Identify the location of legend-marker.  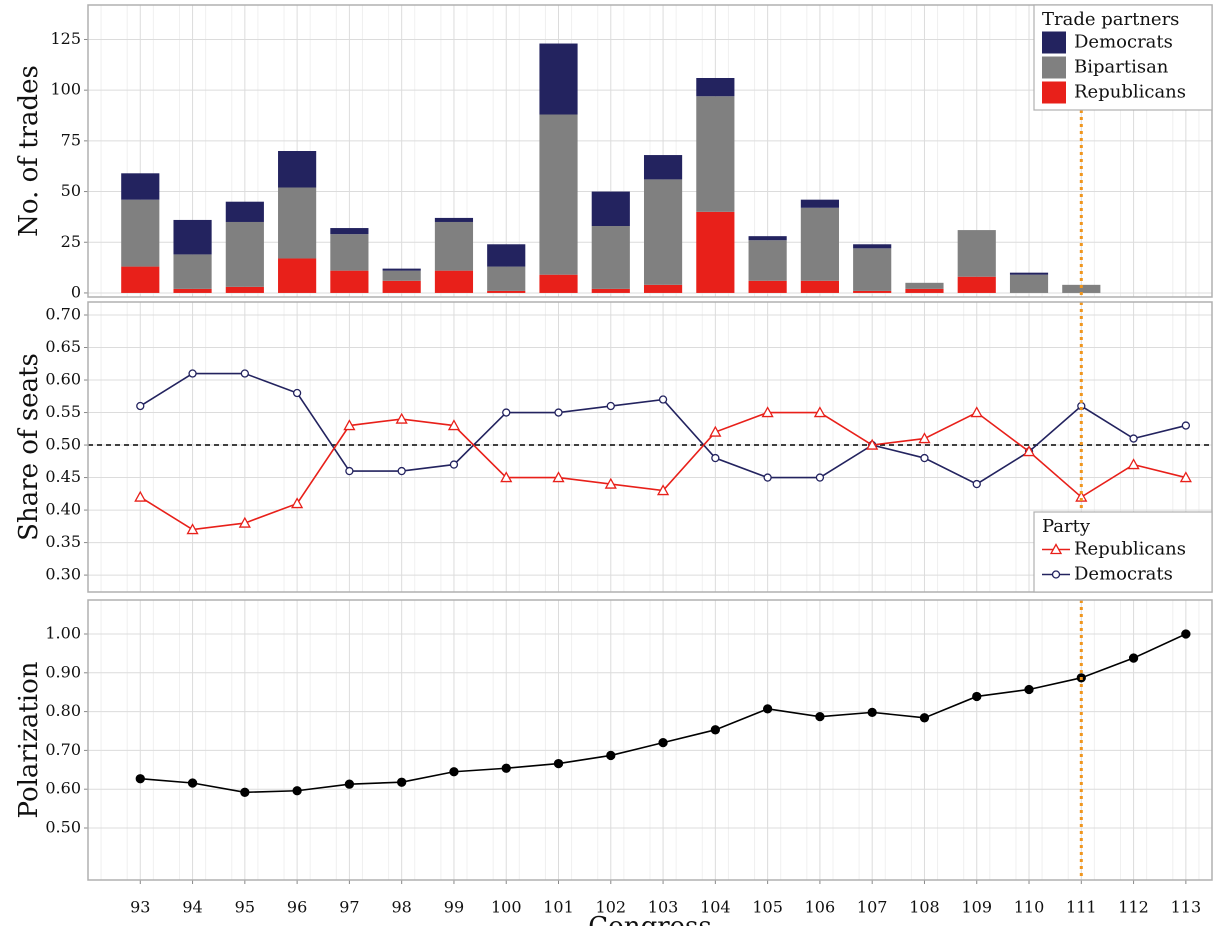
(1056, 574).